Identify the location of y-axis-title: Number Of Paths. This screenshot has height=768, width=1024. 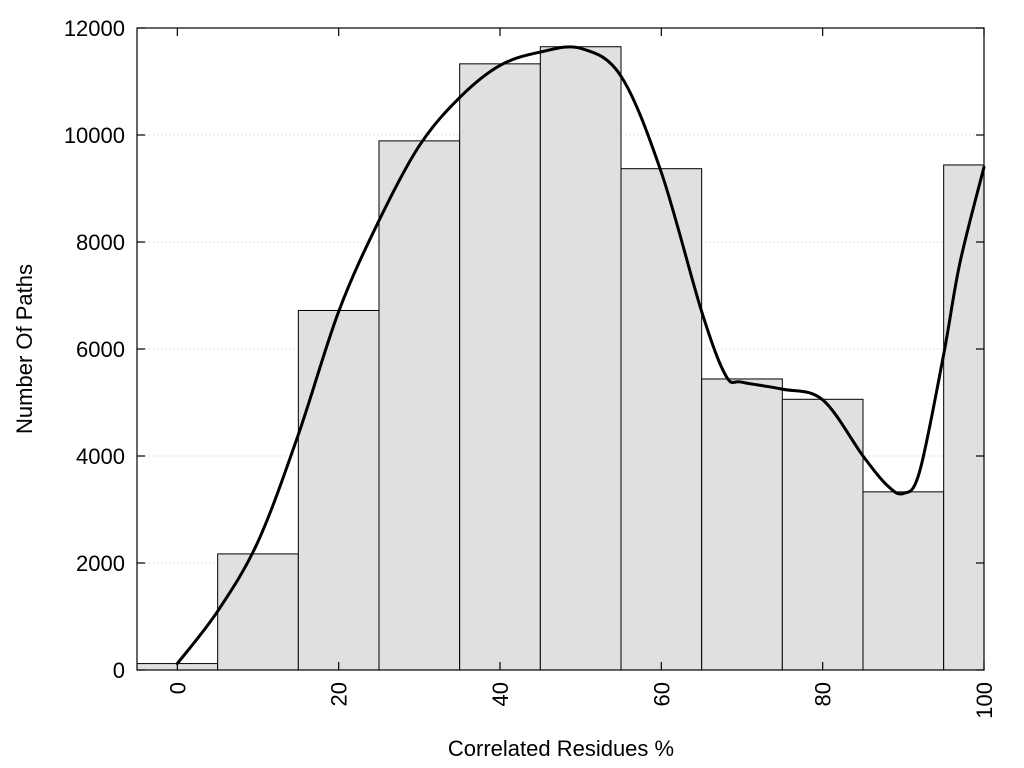
(24, 349).